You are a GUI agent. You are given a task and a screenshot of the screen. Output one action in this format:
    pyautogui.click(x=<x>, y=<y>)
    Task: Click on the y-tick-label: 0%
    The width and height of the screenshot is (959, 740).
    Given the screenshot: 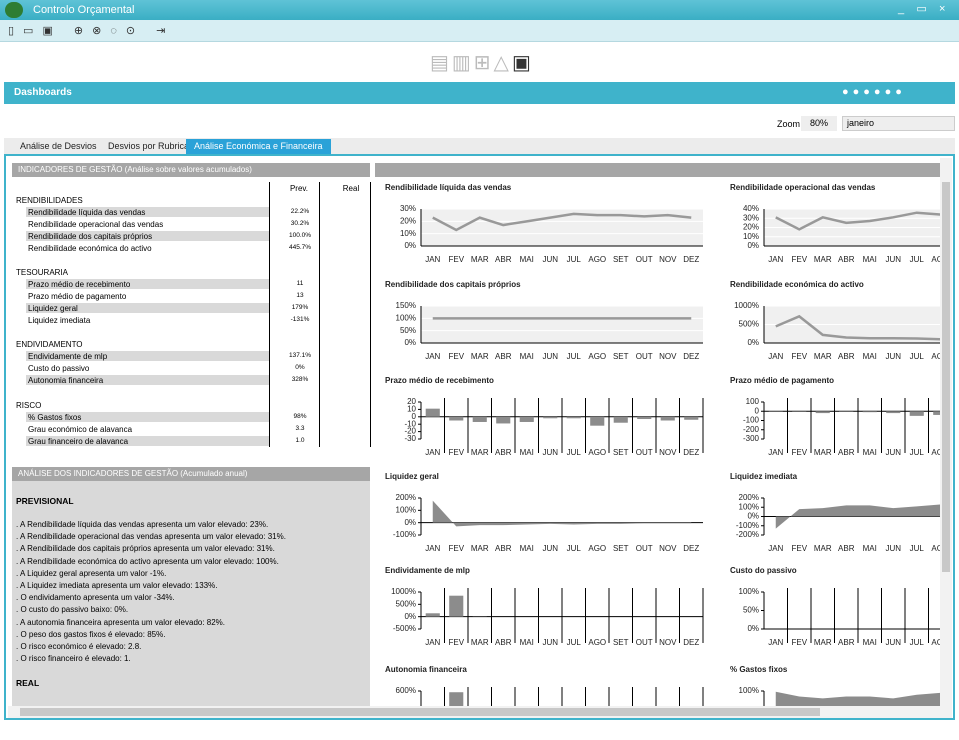 What is the action you would take?
    pyautogui.click(x=753, y=245)
    